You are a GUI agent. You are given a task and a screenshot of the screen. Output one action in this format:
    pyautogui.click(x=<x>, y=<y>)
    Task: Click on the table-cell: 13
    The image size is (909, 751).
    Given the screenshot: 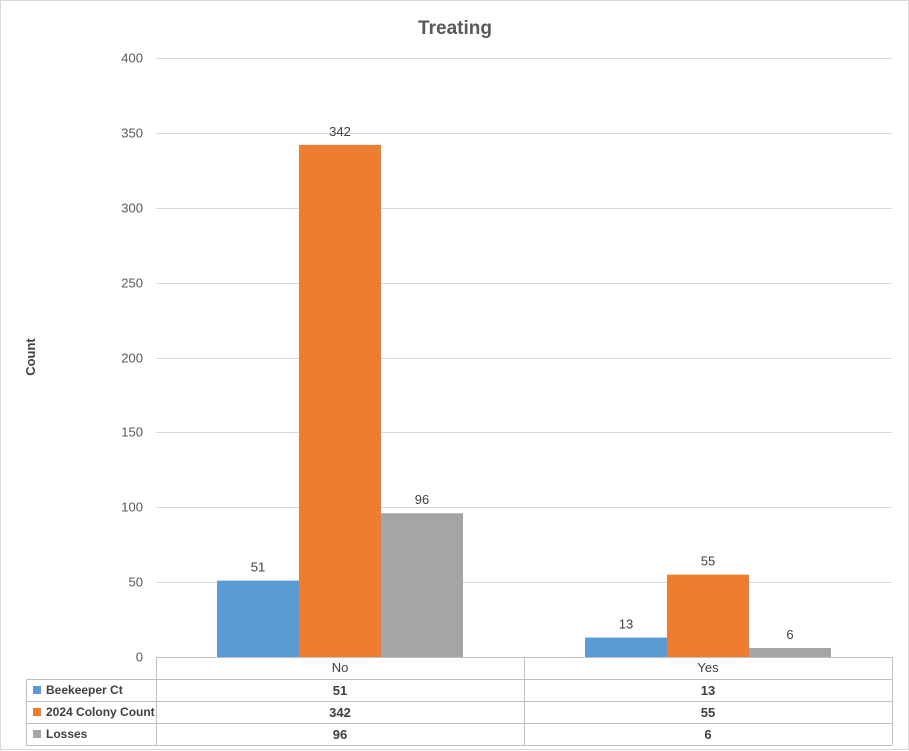 What is the action you would take?
    pyautogui.click(x=708, y=690)
    